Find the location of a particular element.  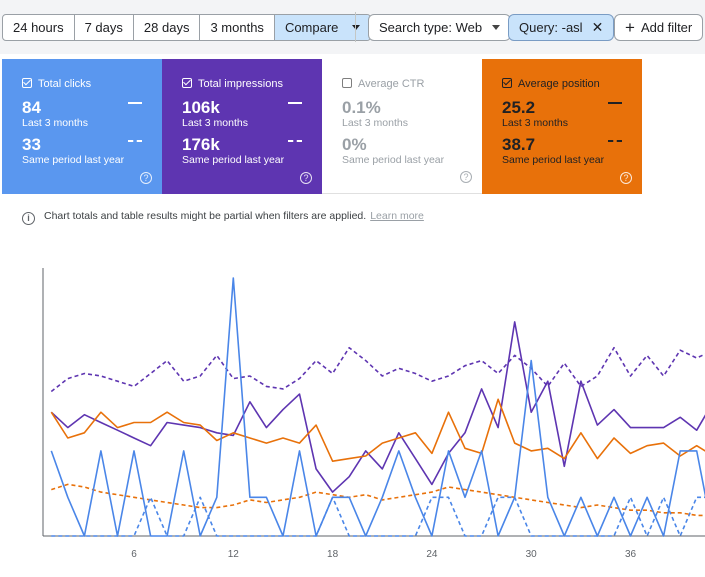

metric-value: 84 is located at coordinates (31, 107).